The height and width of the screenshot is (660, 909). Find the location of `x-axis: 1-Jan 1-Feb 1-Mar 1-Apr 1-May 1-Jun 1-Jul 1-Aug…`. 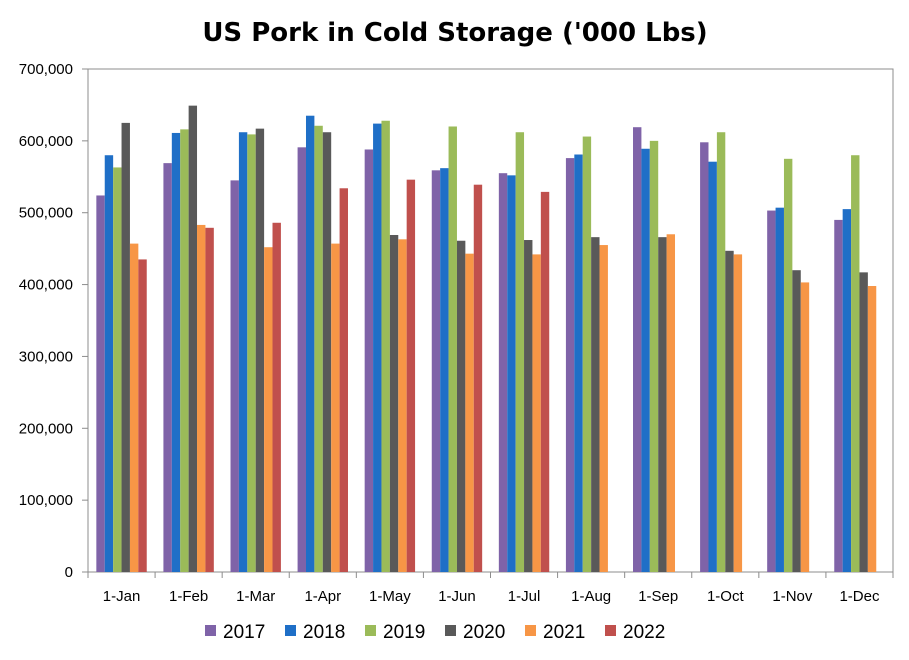

x-axis: 1-Jan 1-Feb 1-Mar 1-Apr 1-May 1-Jun 1-Jul 1-Aug… is located at coordinates (490, 588).